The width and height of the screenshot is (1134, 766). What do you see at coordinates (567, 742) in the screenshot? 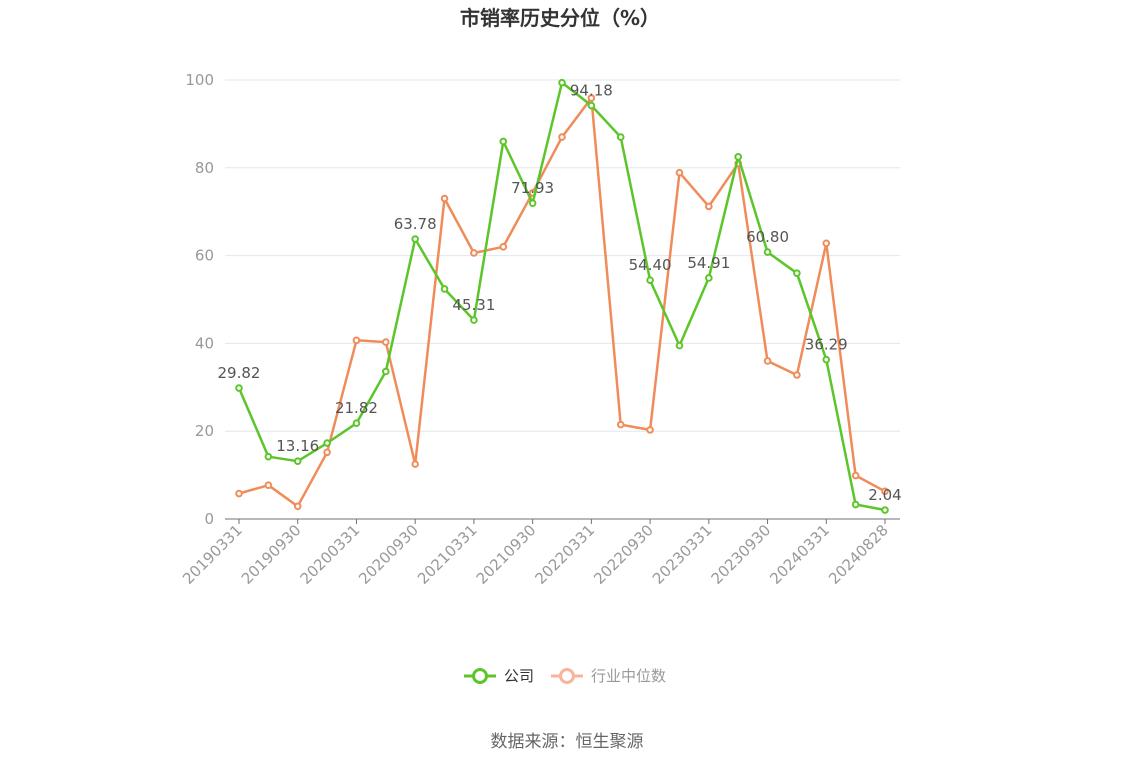
I see `data-source: 数据来源：恒生聚源` at bounding box center [567, 742].